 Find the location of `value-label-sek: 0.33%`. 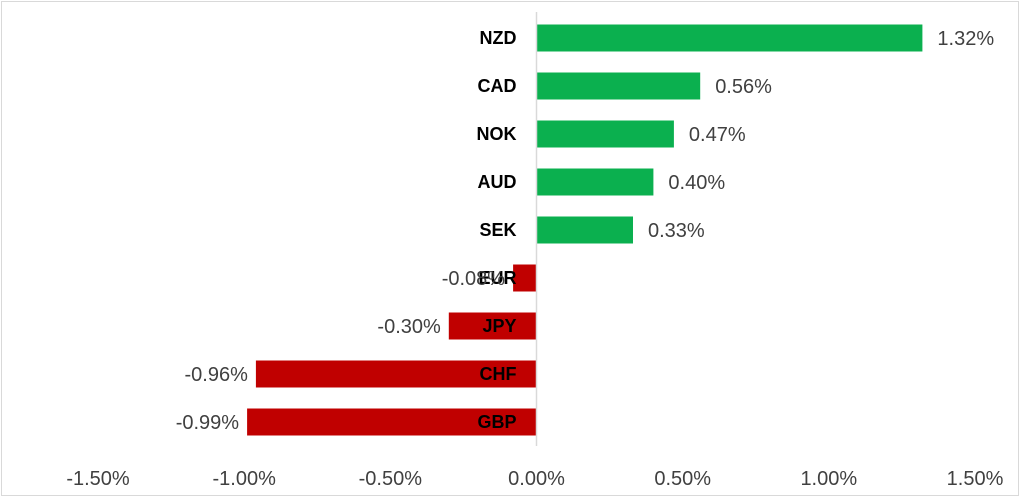

value-label-sek: 0.33% is located at coordinates (676, 231).